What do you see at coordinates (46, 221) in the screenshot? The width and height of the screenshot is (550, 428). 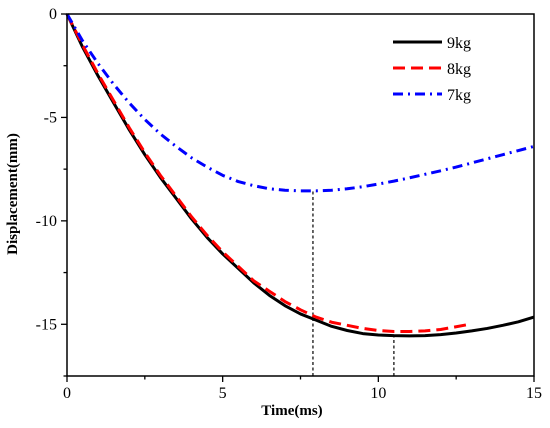 I see `y-tick-label: -10` at bounding box center [46, 221].